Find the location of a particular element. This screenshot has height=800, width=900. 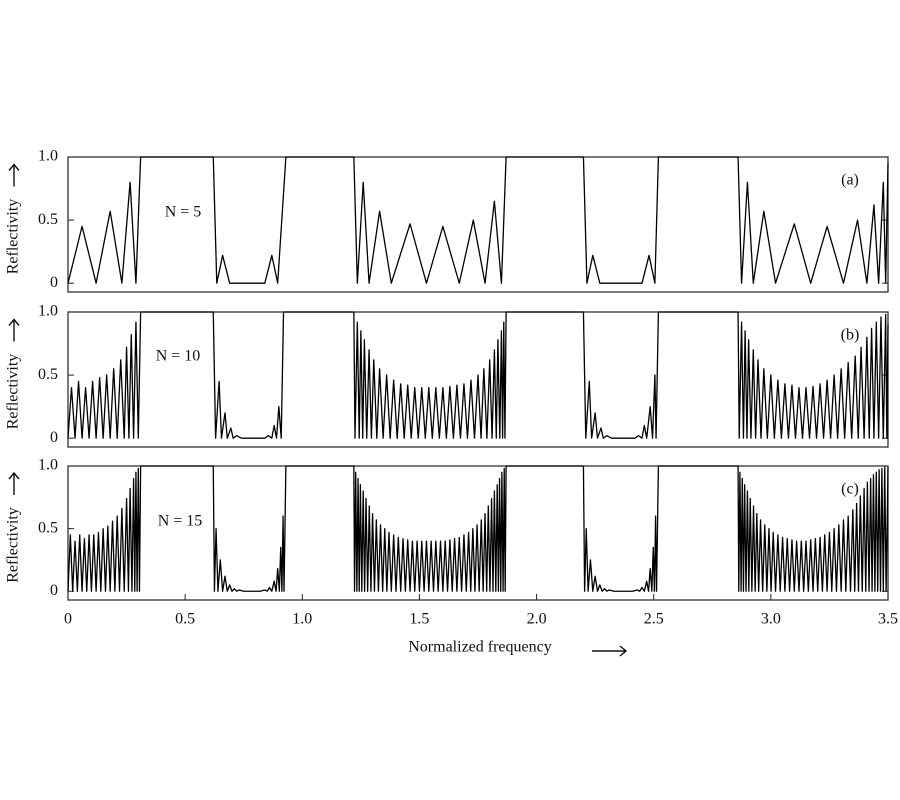

panel-label: (c) is located at coordinates (850, 489).